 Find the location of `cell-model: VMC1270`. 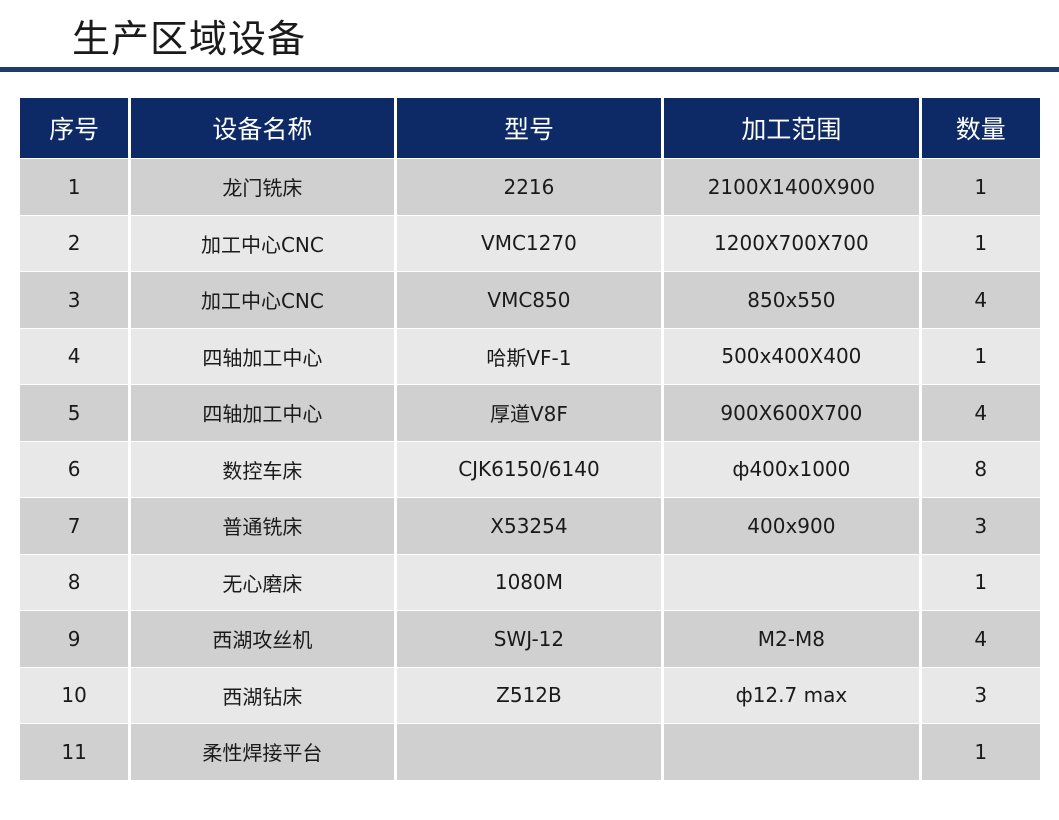

cell-model: VMC1270 is located at coordinates (529, 243).